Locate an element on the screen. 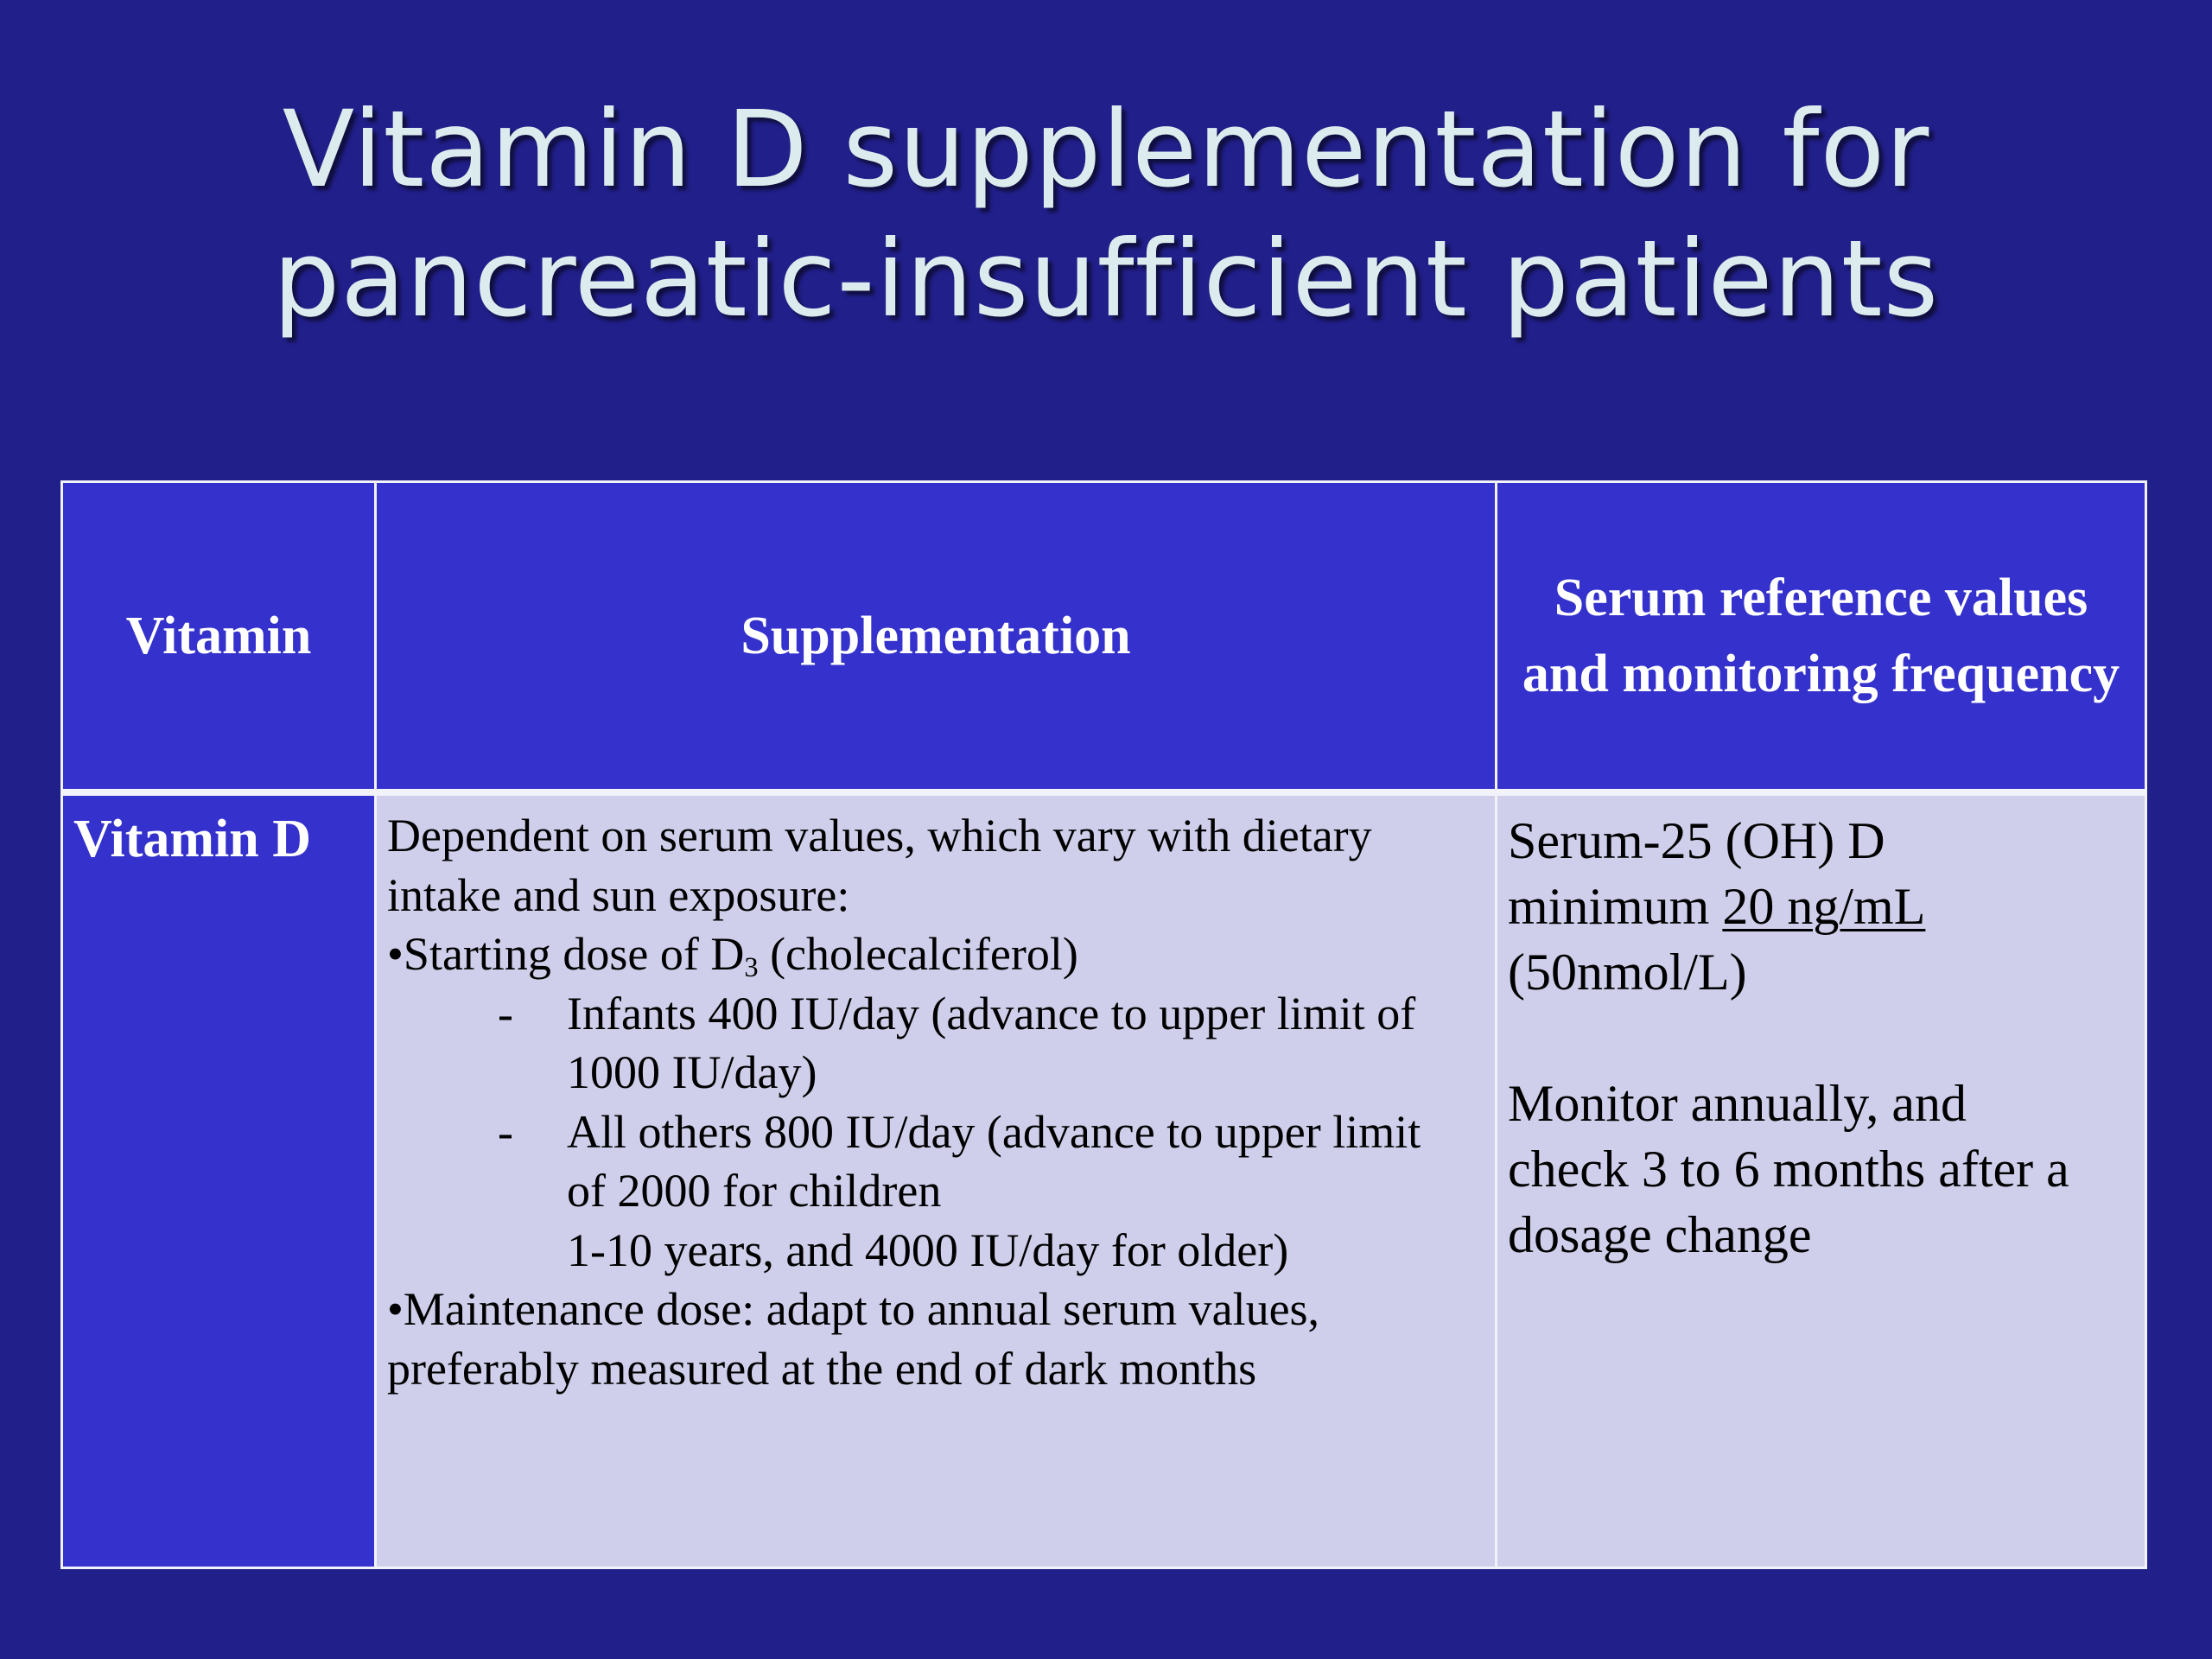  header-vitamin: Vitamin is located at coordinates (218, 638).